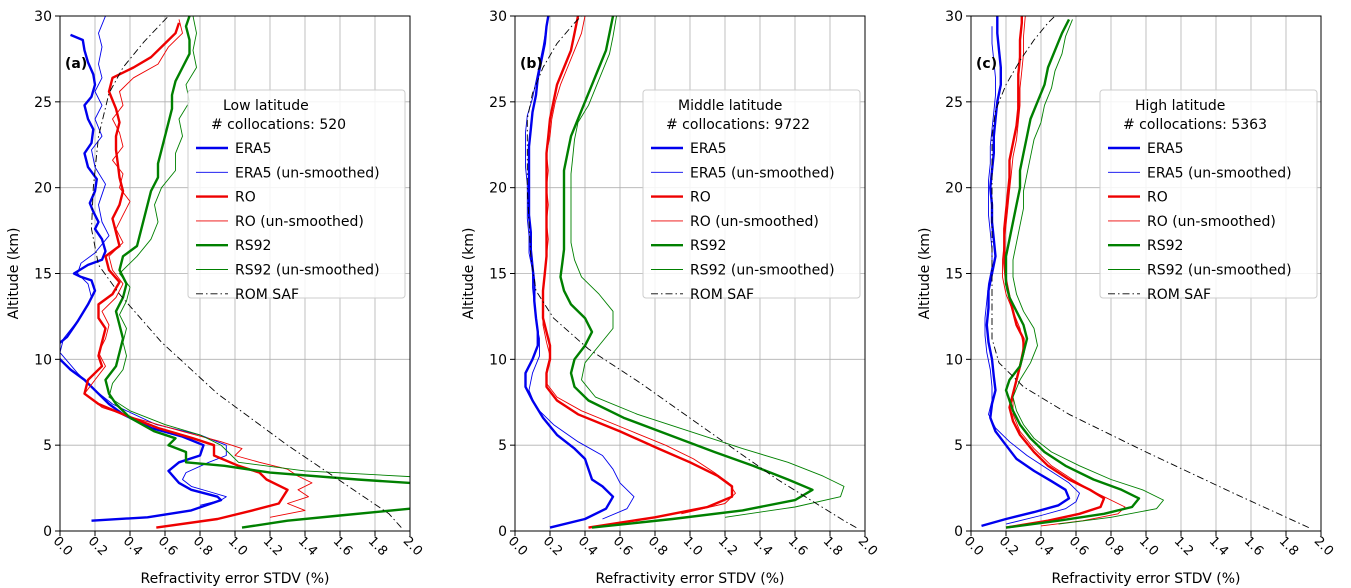  Describe the element at coordinates (76, 64) in the screenshot. I see `panel-label: (a)` at that location.